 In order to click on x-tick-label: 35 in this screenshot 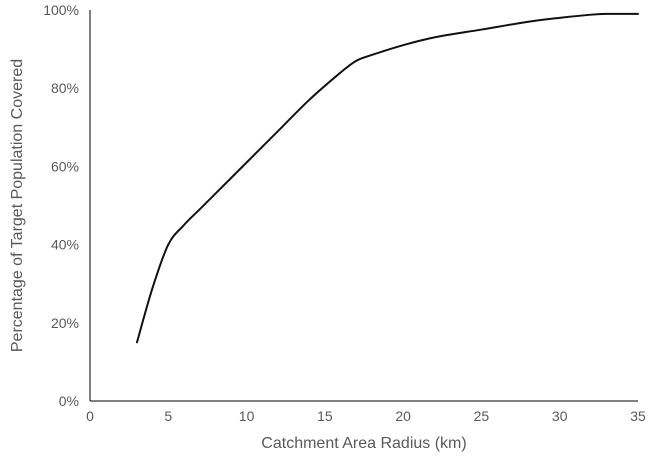, I will do `click(638, 416)`.